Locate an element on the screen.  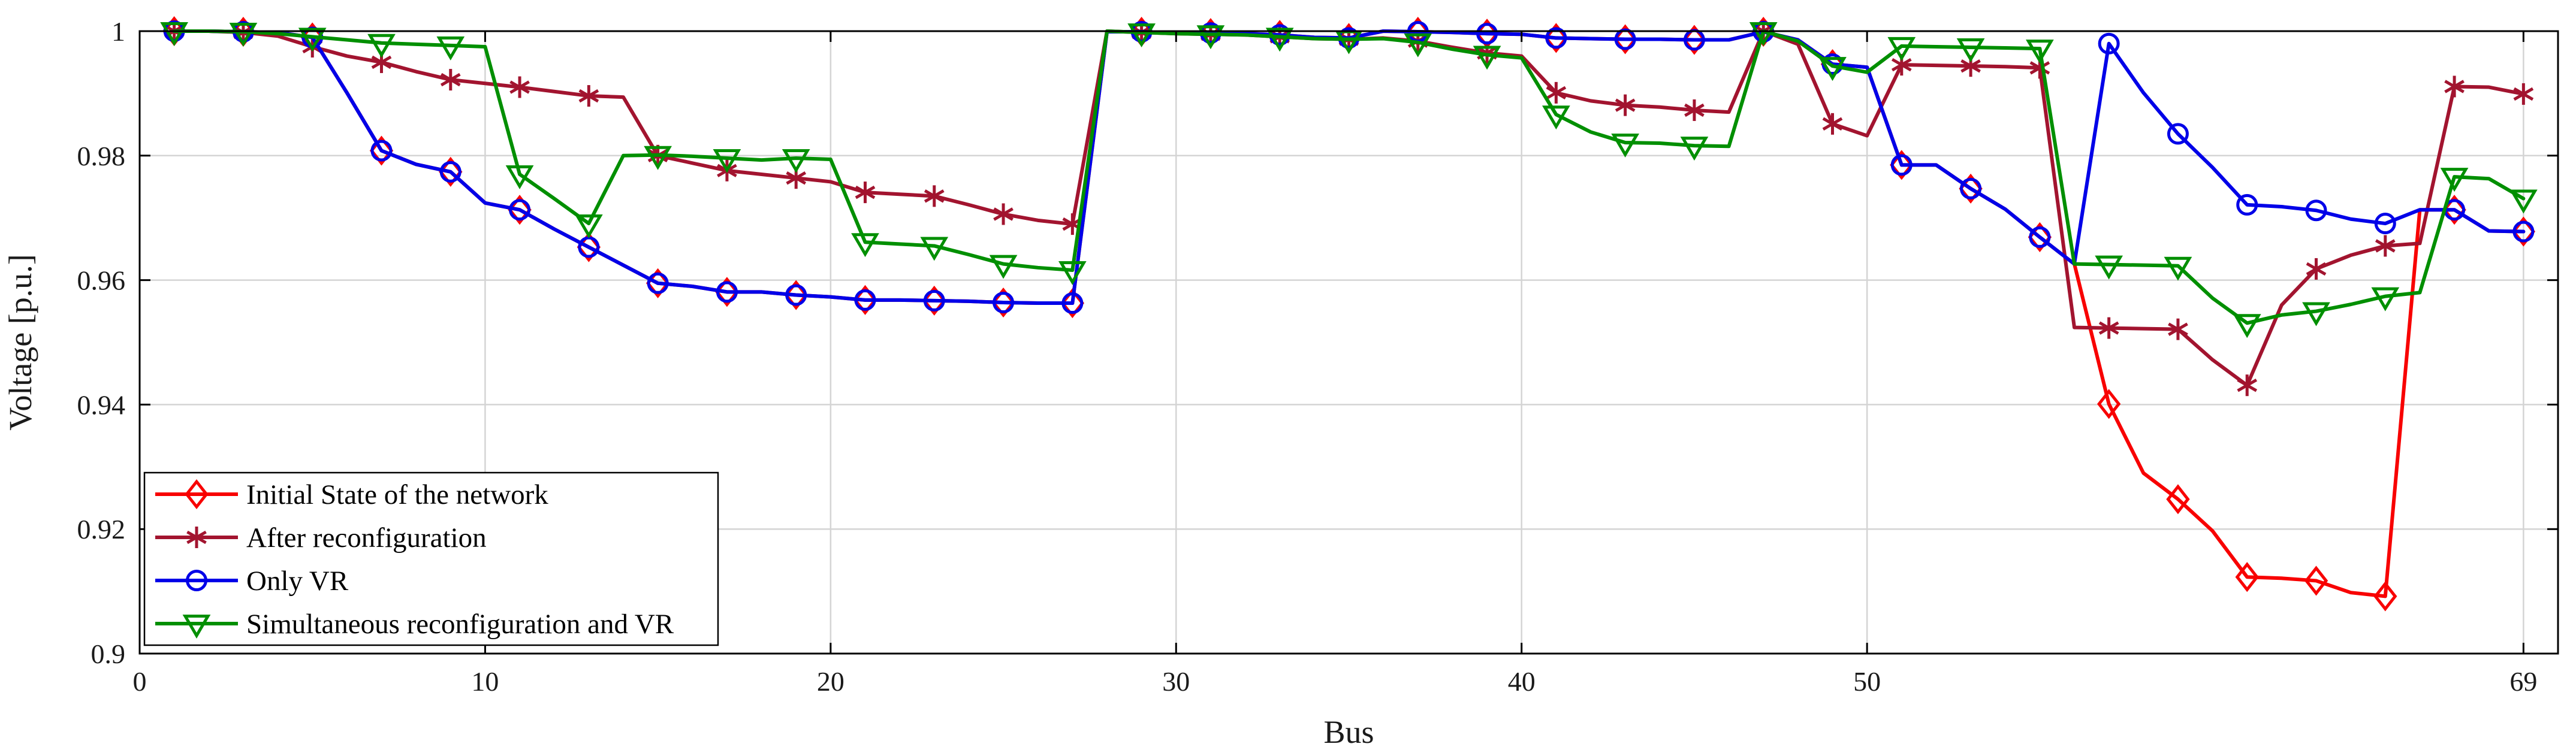
y-tick-label: 0.96 is located at coordinates (102, 280).